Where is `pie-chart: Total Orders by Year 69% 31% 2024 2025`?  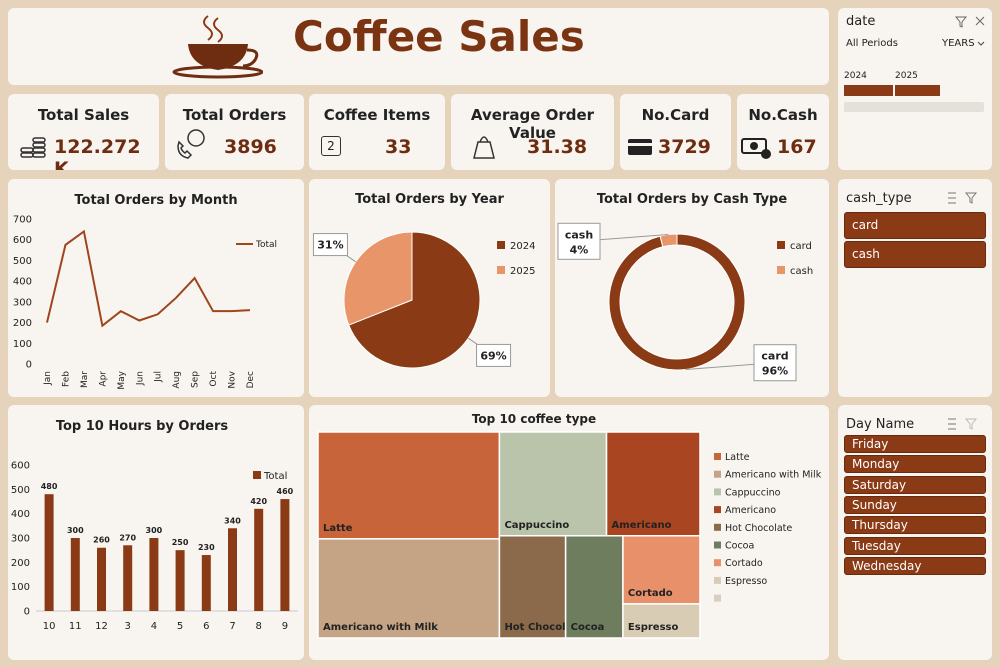
pie-chart: Total Orders by Year 69% 31% 2024 2025 is located at coordinates (423, 280).